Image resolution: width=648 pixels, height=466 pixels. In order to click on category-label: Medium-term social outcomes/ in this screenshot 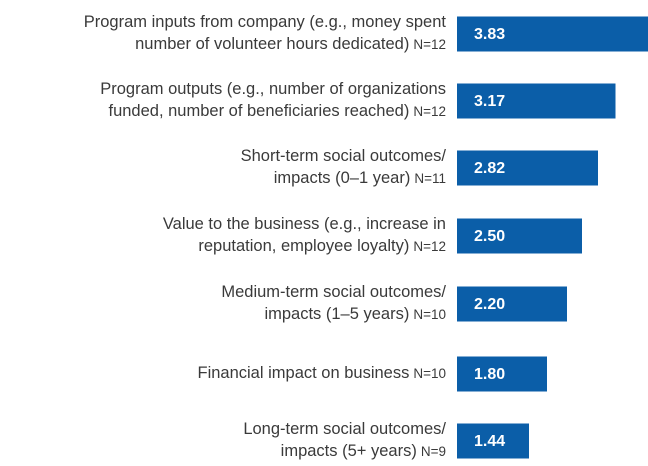, I will do `click(333, 292)`.